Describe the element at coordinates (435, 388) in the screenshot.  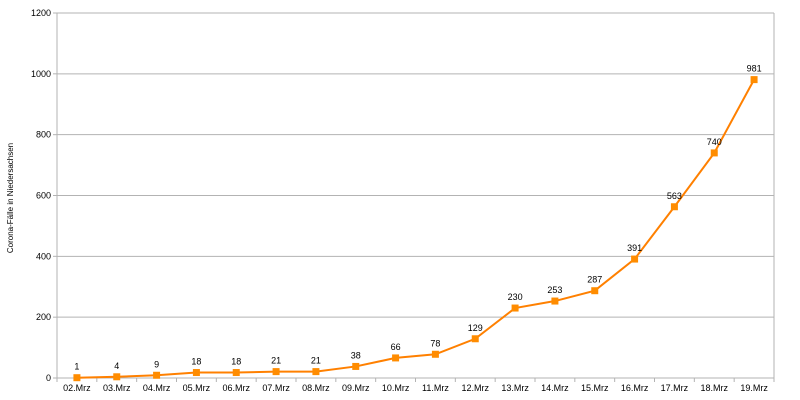
I see `x-tick-label: 11.Mrz` at that location.